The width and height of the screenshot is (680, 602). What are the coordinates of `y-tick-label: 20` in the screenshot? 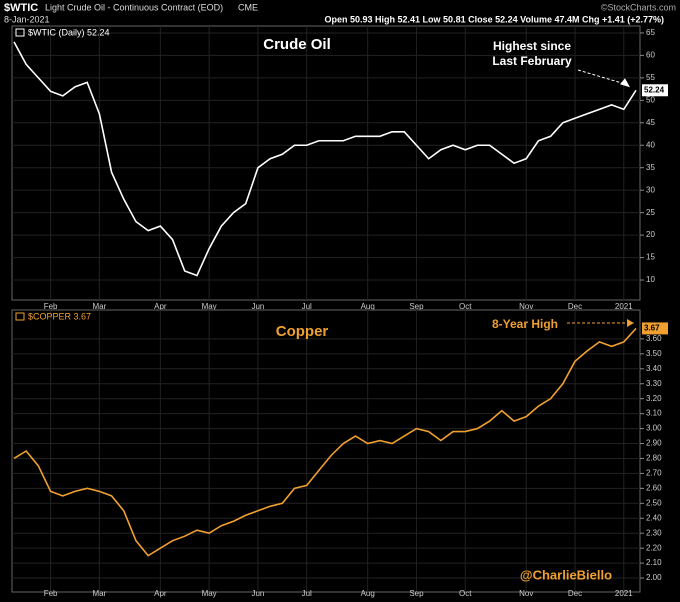 It's located at (650, 234).